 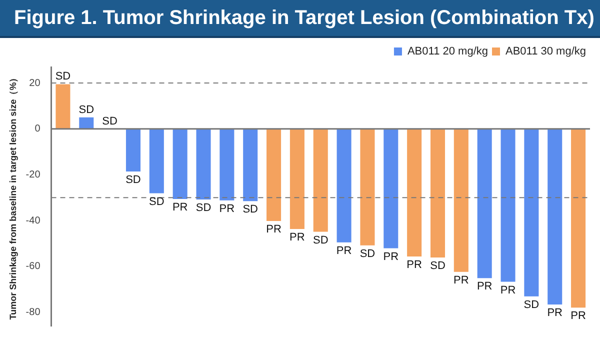 I want to click on y-tick-label: 20, so click(x=35, y=83).